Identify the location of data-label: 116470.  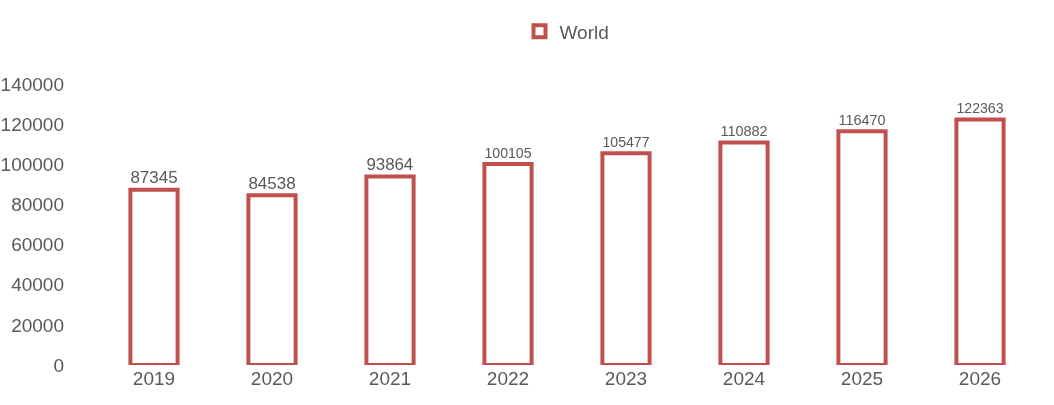
(862, 120).